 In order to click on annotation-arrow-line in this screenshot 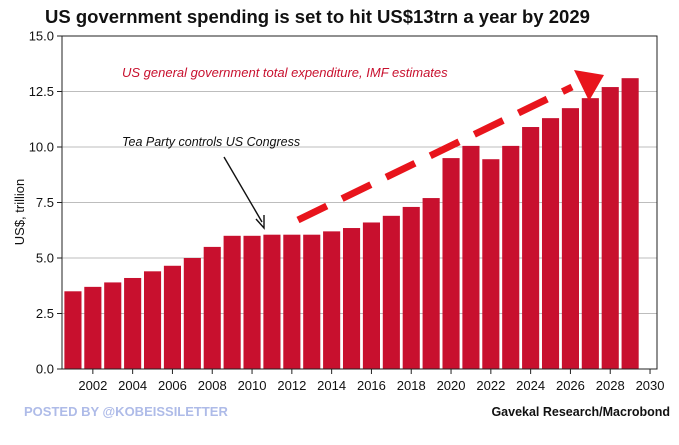, I will do `click(243, 189)`.